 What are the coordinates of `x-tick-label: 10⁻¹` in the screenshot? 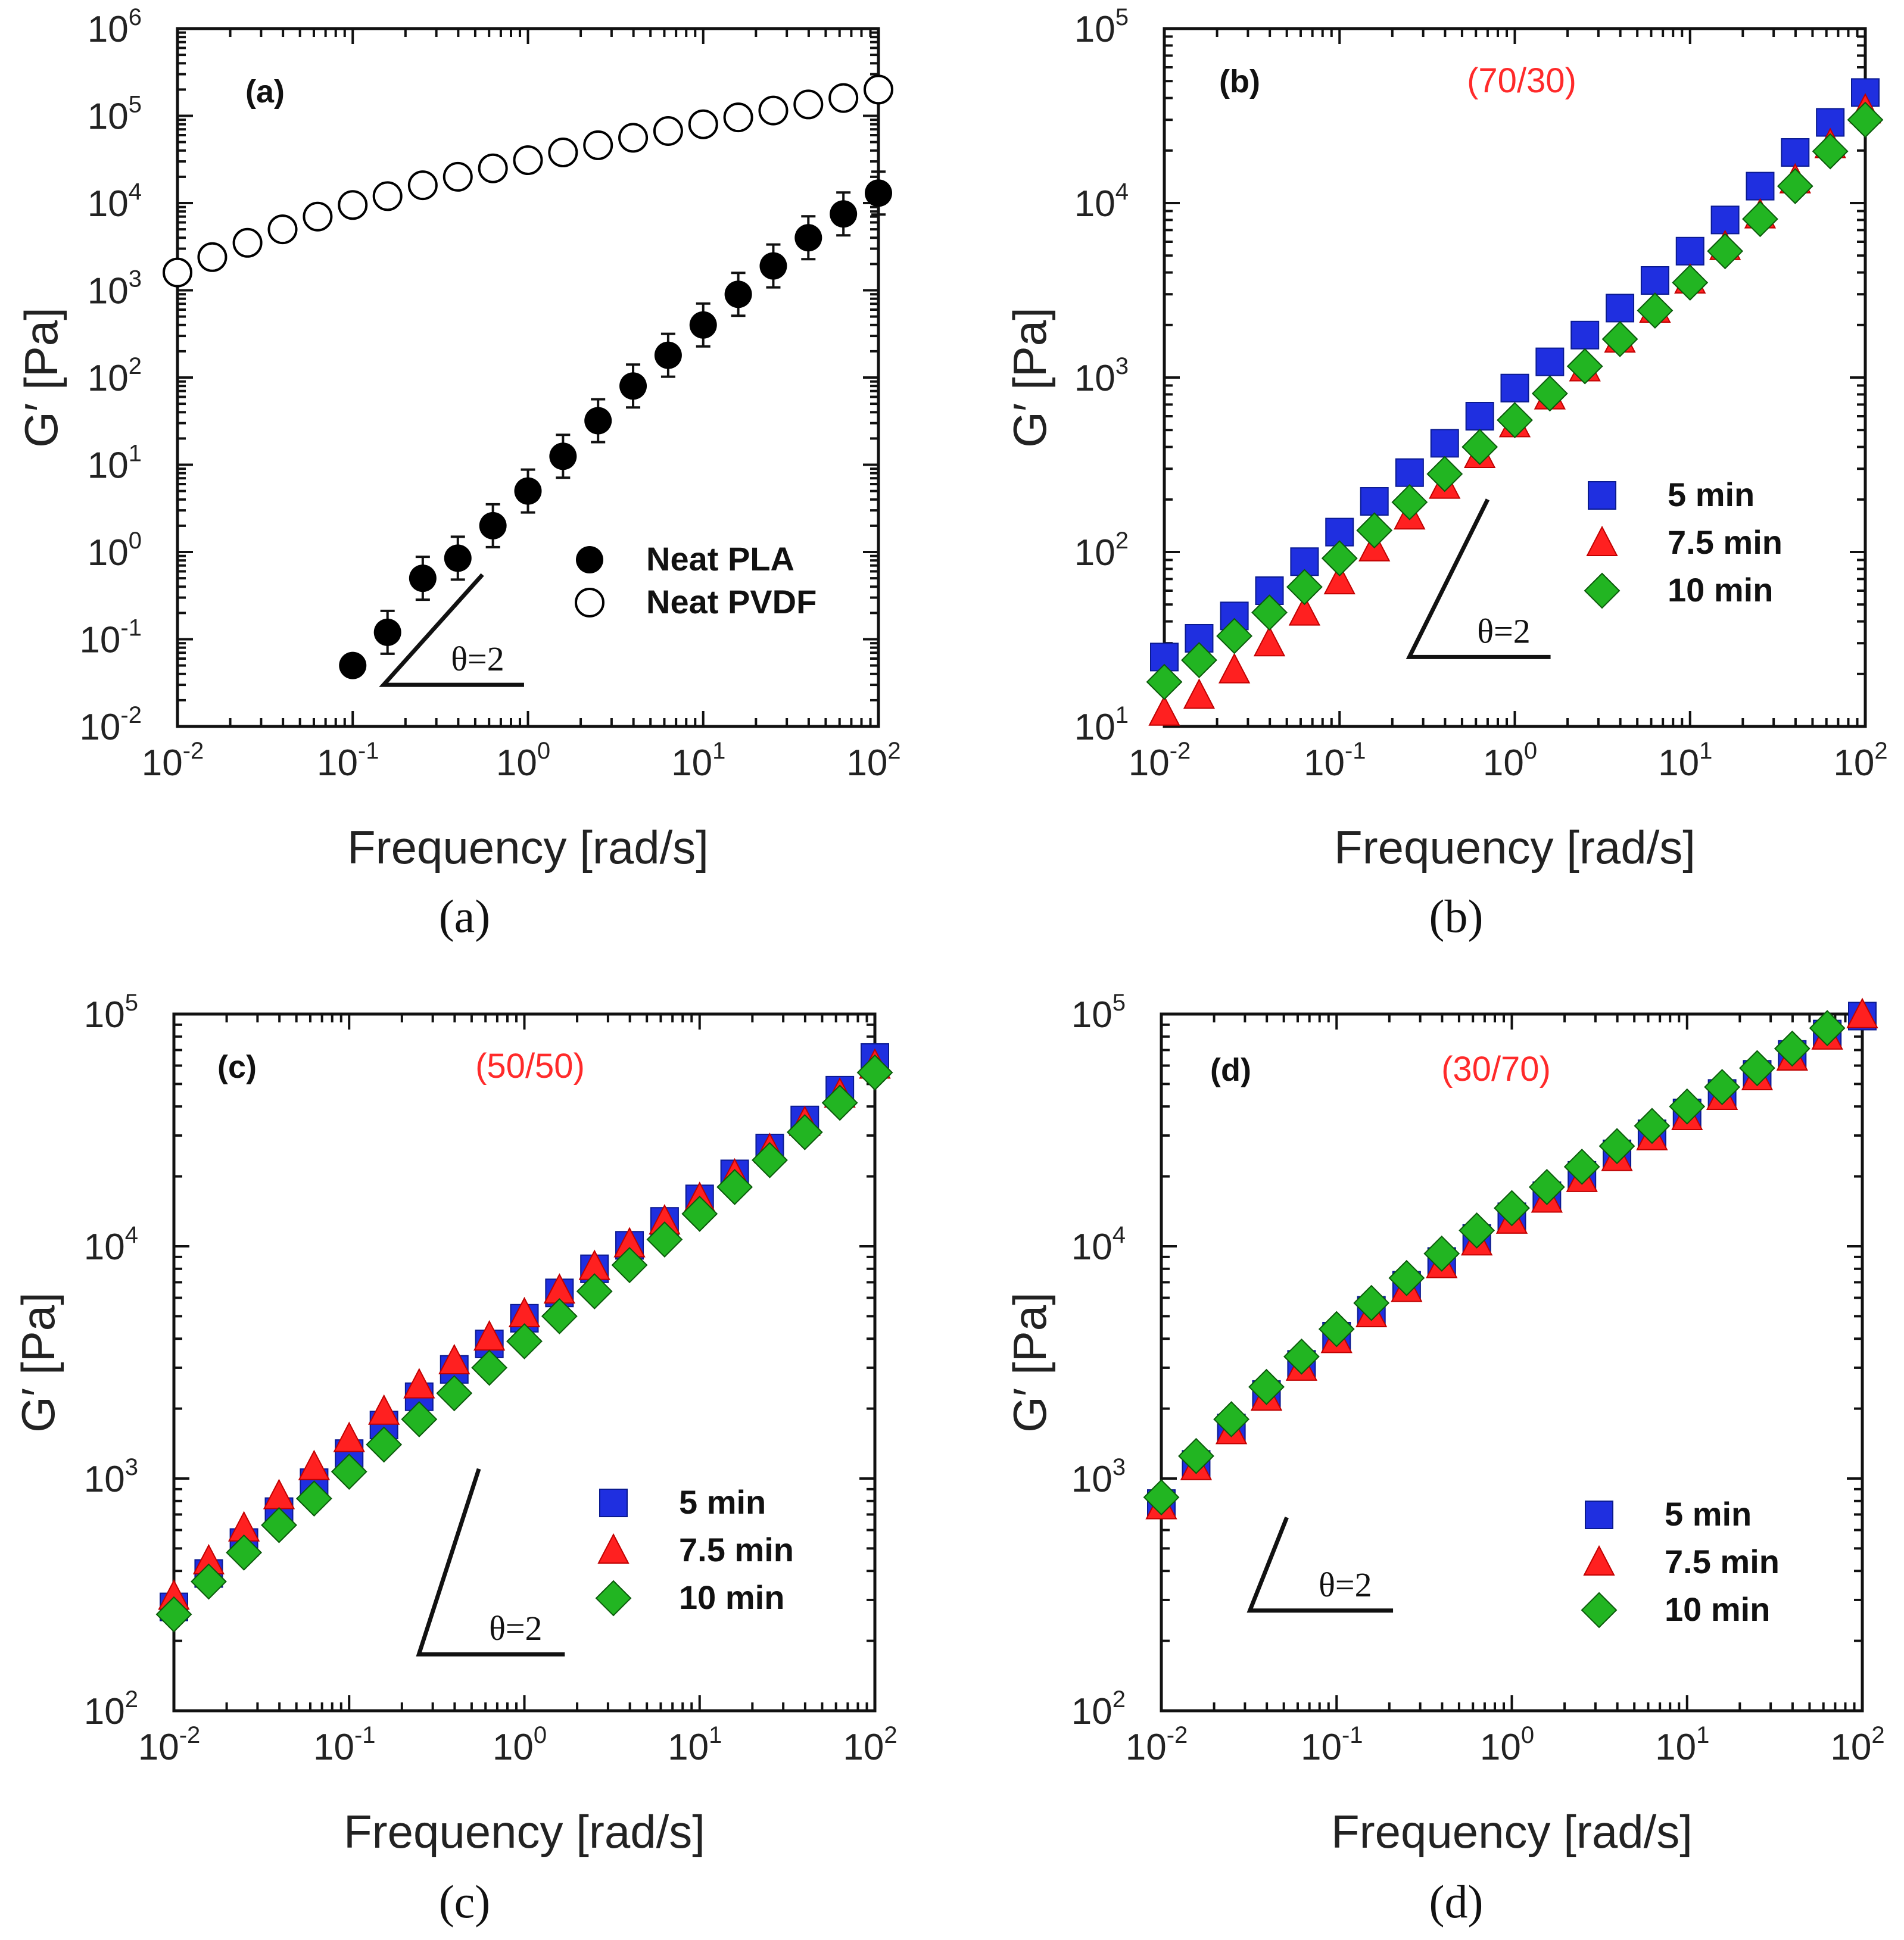 It's located at (1335, 761).